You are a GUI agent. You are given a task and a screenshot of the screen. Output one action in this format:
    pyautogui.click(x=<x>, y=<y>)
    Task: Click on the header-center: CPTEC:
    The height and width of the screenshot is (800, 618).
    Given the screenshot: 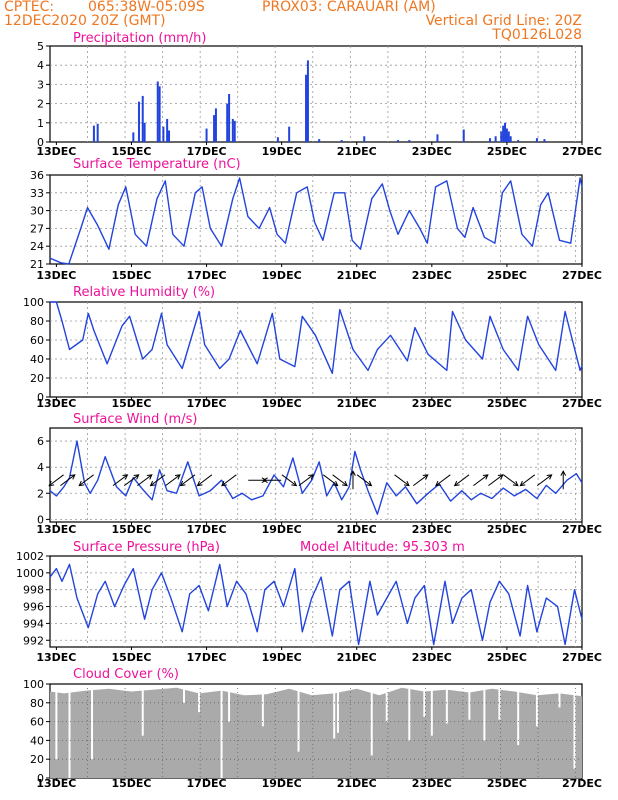 What is the action you would take?
    pyautogui.click(x=29, y=7)
    